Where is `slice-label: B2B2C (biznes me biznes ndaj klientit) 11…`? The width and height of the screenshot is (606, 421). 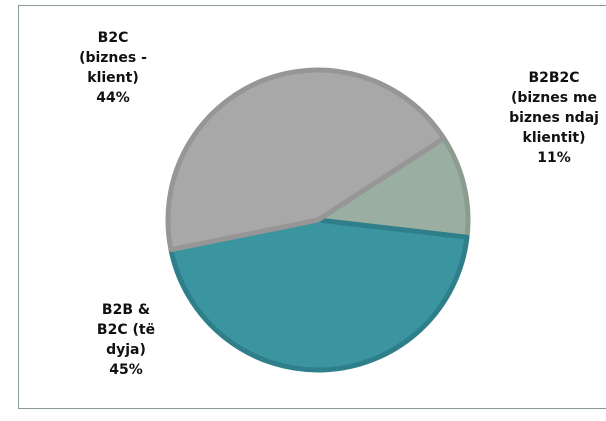 slice-label: B2B2C (biznes me biznes ndaj klientit) 11… is located at coordinates (554, 118).